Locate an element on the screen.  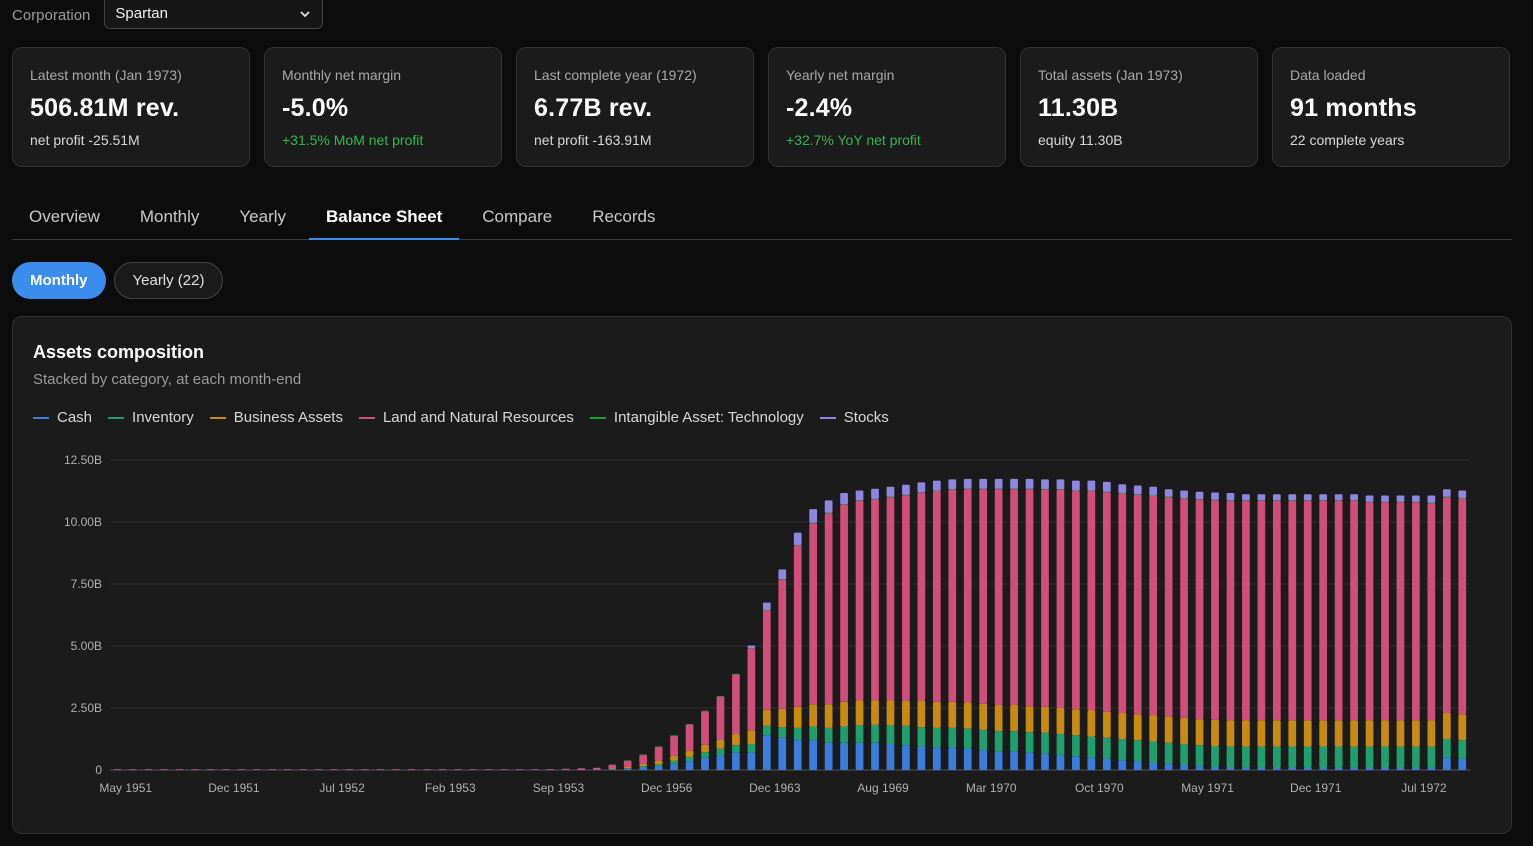
tab-yearly: Yearly is located at coordinates (263, 216).